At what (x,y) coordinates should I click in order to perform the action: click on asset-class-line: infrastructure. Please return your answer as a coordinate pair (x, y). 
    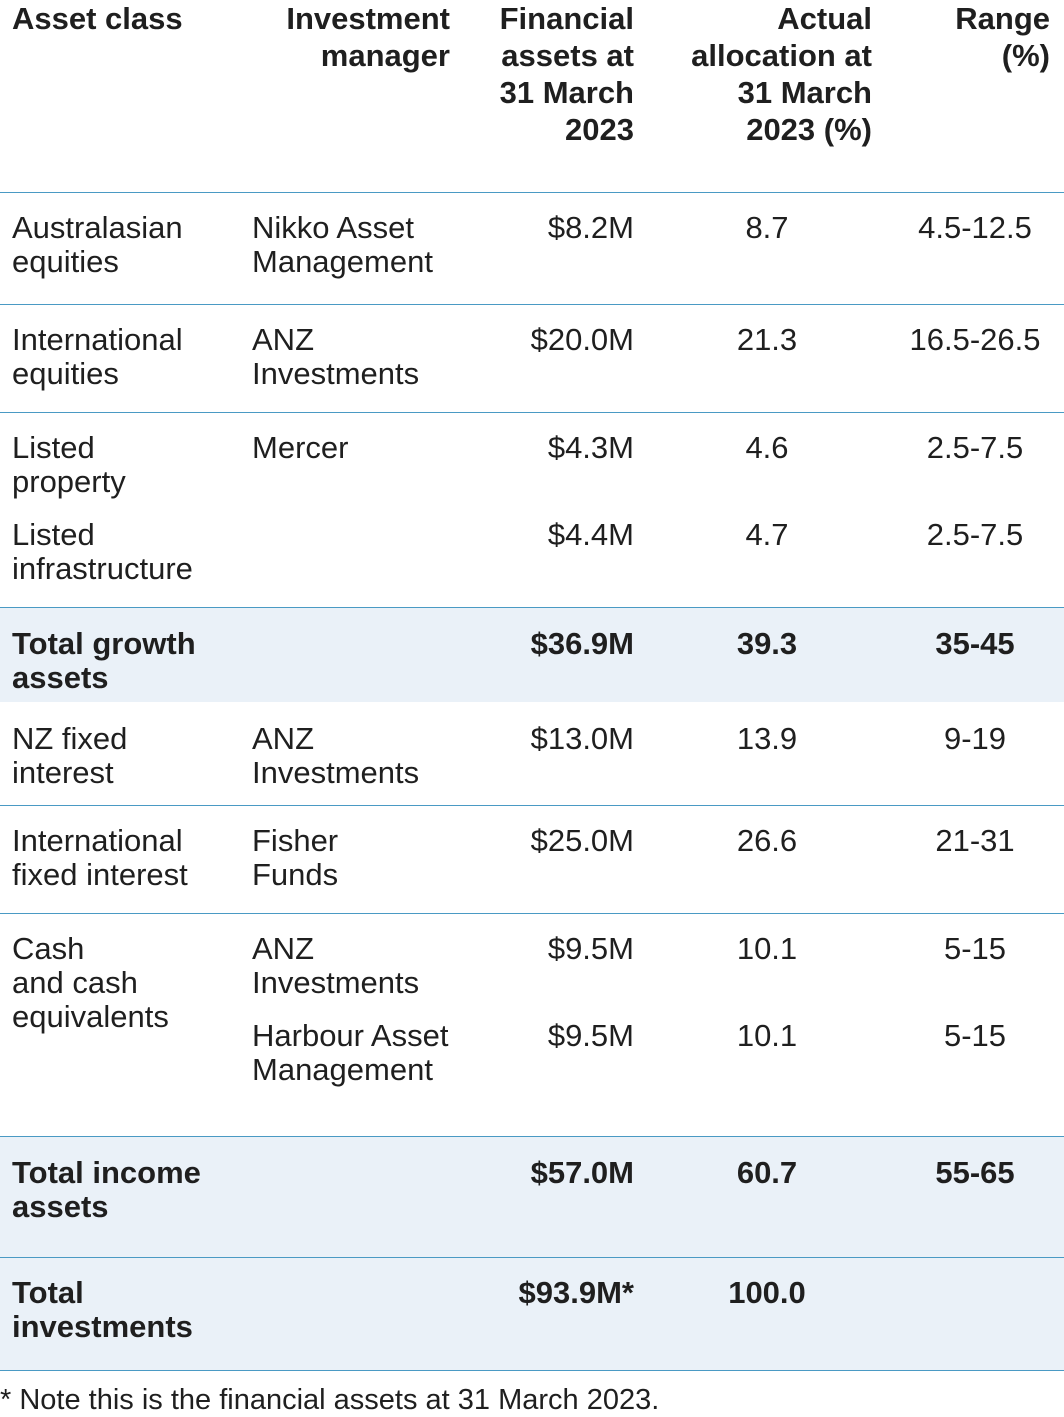
    Looking at the image, I should click on (102, 568).